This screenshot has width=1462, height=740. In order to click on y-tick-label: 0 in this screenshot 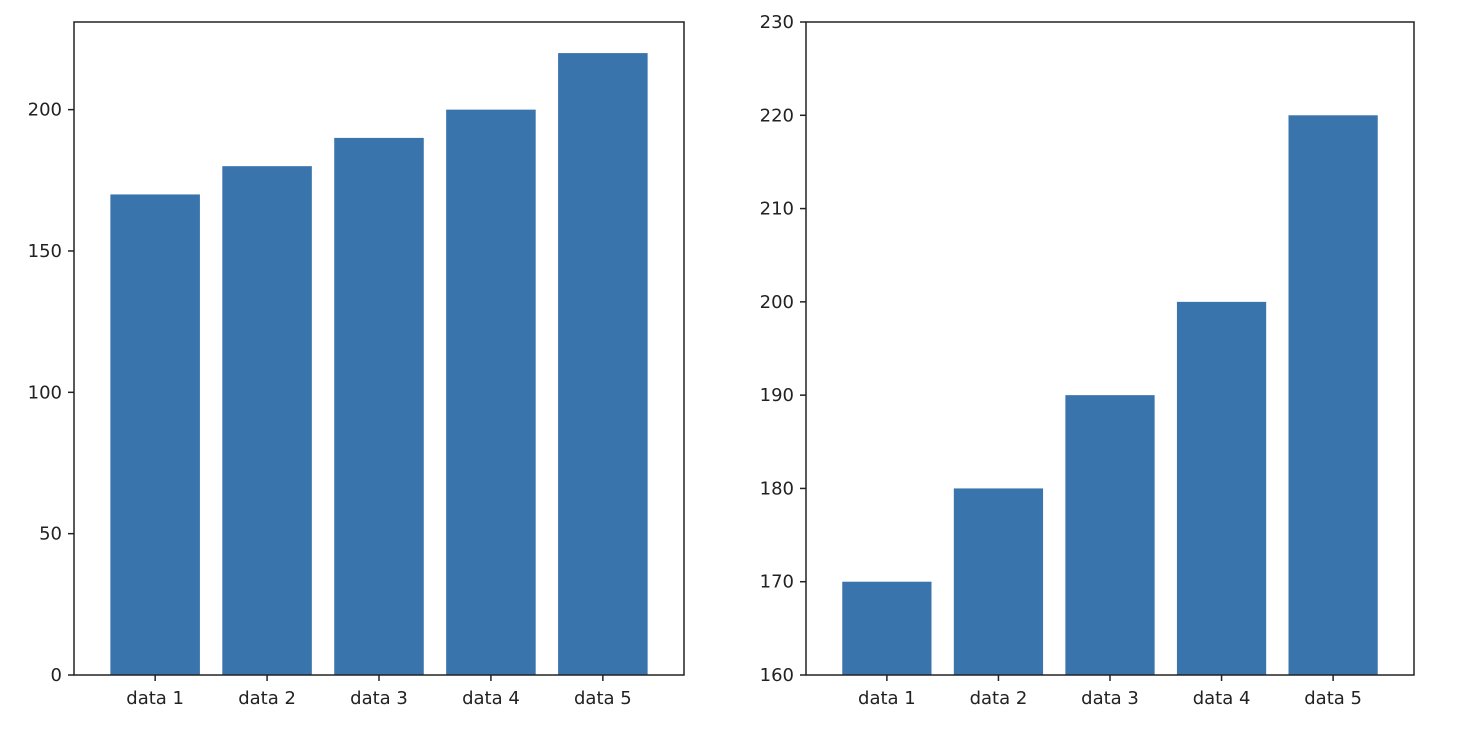, I will do `click(56, 675)`.